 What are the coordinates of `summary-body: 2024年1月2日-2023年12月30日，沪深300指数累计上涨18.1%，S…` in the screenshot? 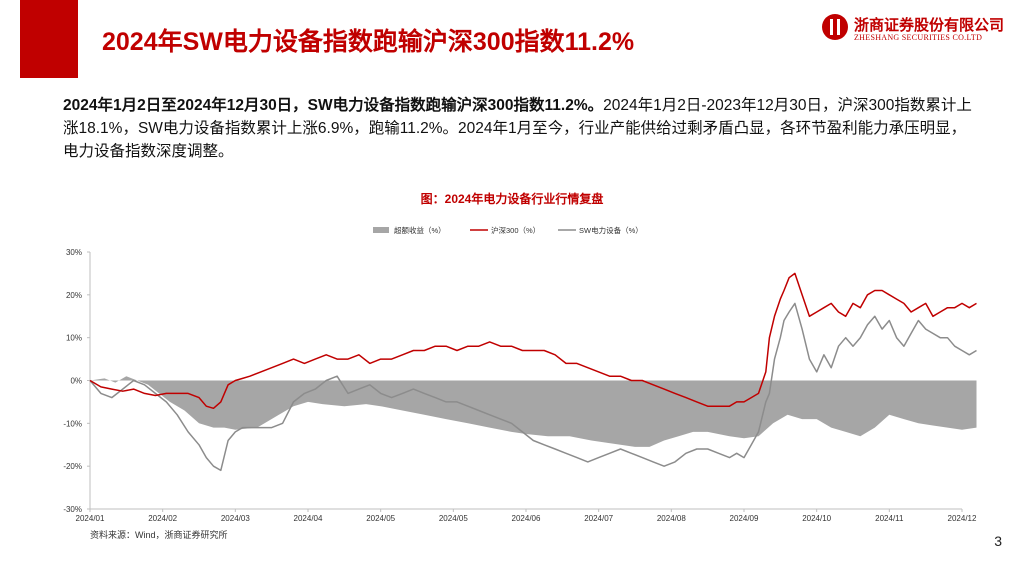 It's located at (517, 128).